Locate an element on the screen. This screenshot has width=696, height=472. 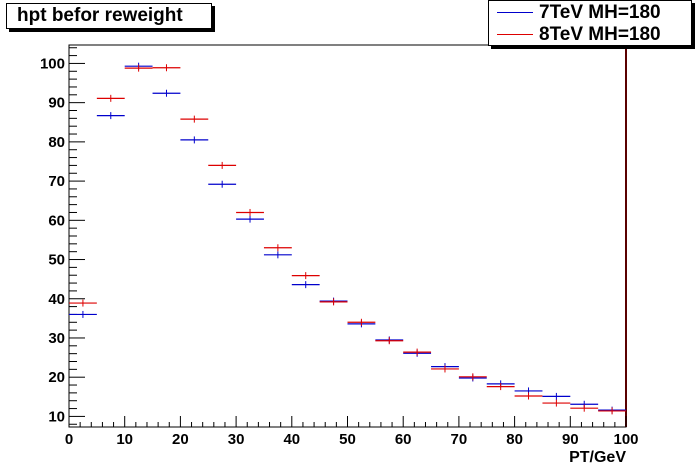
y-tick-label: 100 is located at coordinates (52, 63).